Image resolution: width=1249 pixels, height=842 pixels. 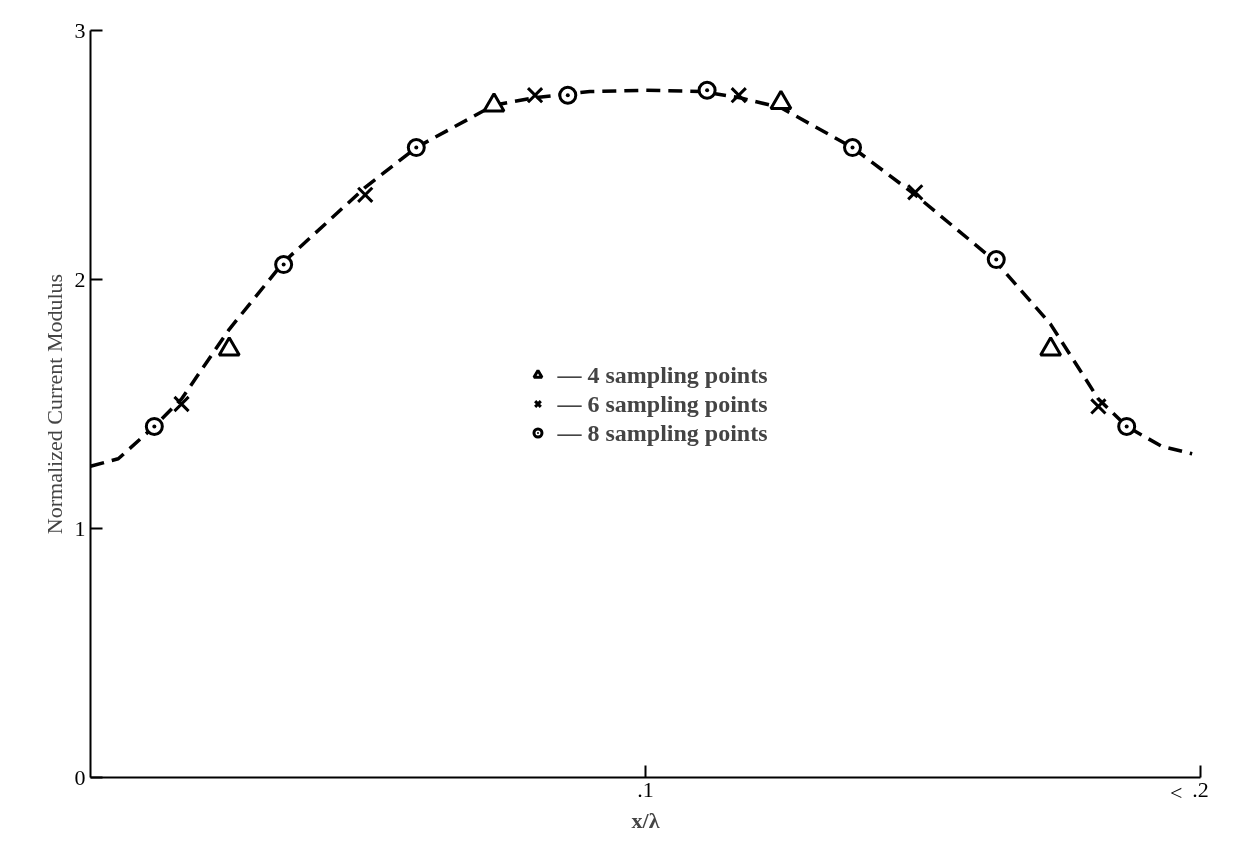 I want to click on y-axis-title: Normalized Current Modulus, so click(x=54, y=404).